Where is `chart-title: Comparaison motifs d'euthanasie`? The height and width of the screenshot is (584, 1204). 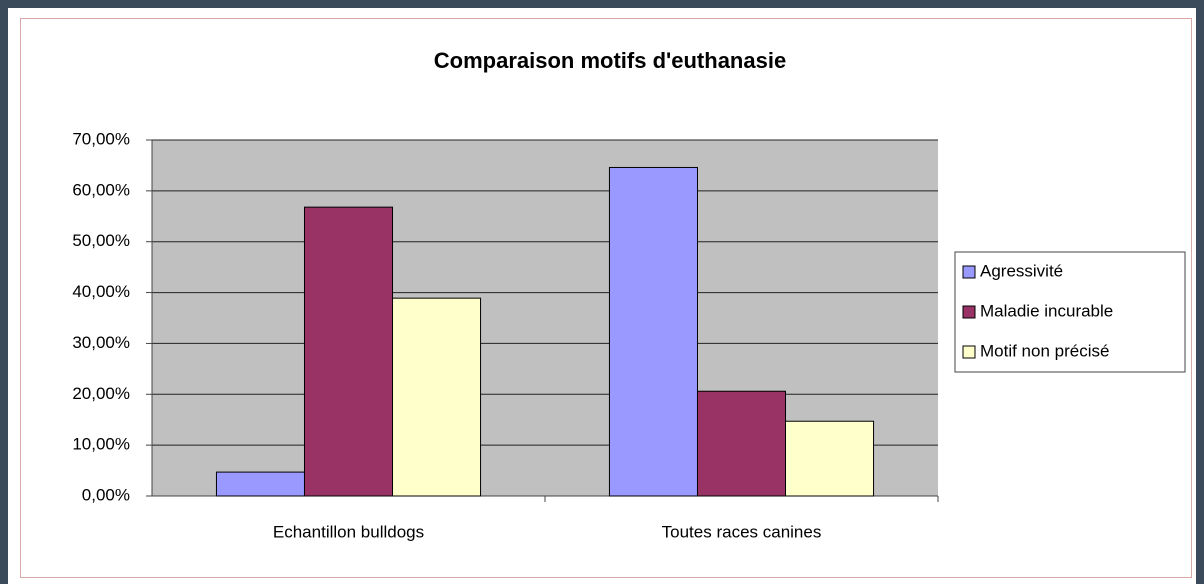 chart-title: Comparaison motifs d'euthanasie is located at coordinates (610, 60).